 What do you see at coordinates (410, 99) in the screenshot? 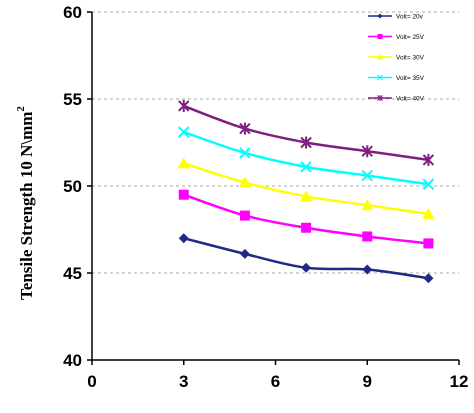
I see `legend-label-5: Volt= 40V` at bounding box center [410, 99].